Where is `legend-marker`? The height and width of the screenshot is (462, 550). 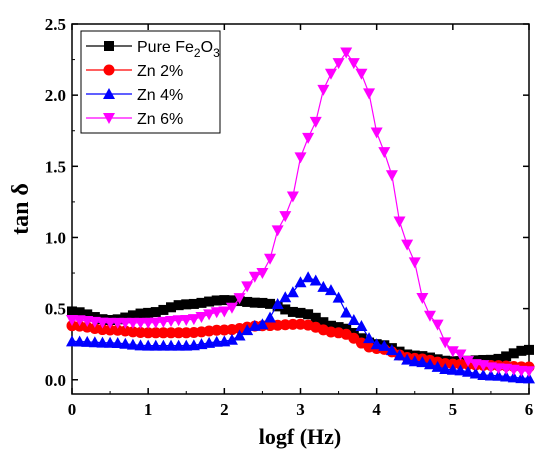 legend-marker is located at coordinates (109, 93).